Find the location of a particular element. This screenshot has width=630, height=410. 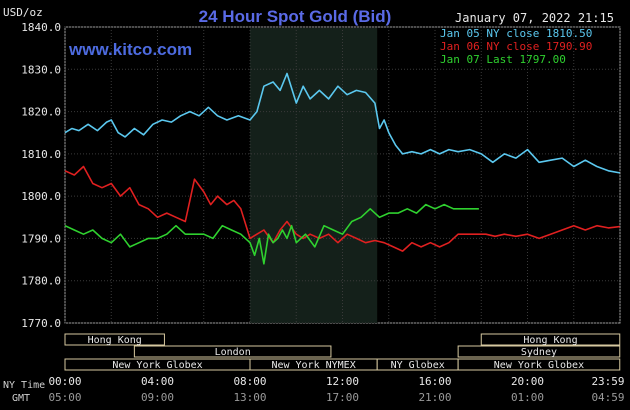

session-bar: New York NYMEX is located at coordinates (313, 364).